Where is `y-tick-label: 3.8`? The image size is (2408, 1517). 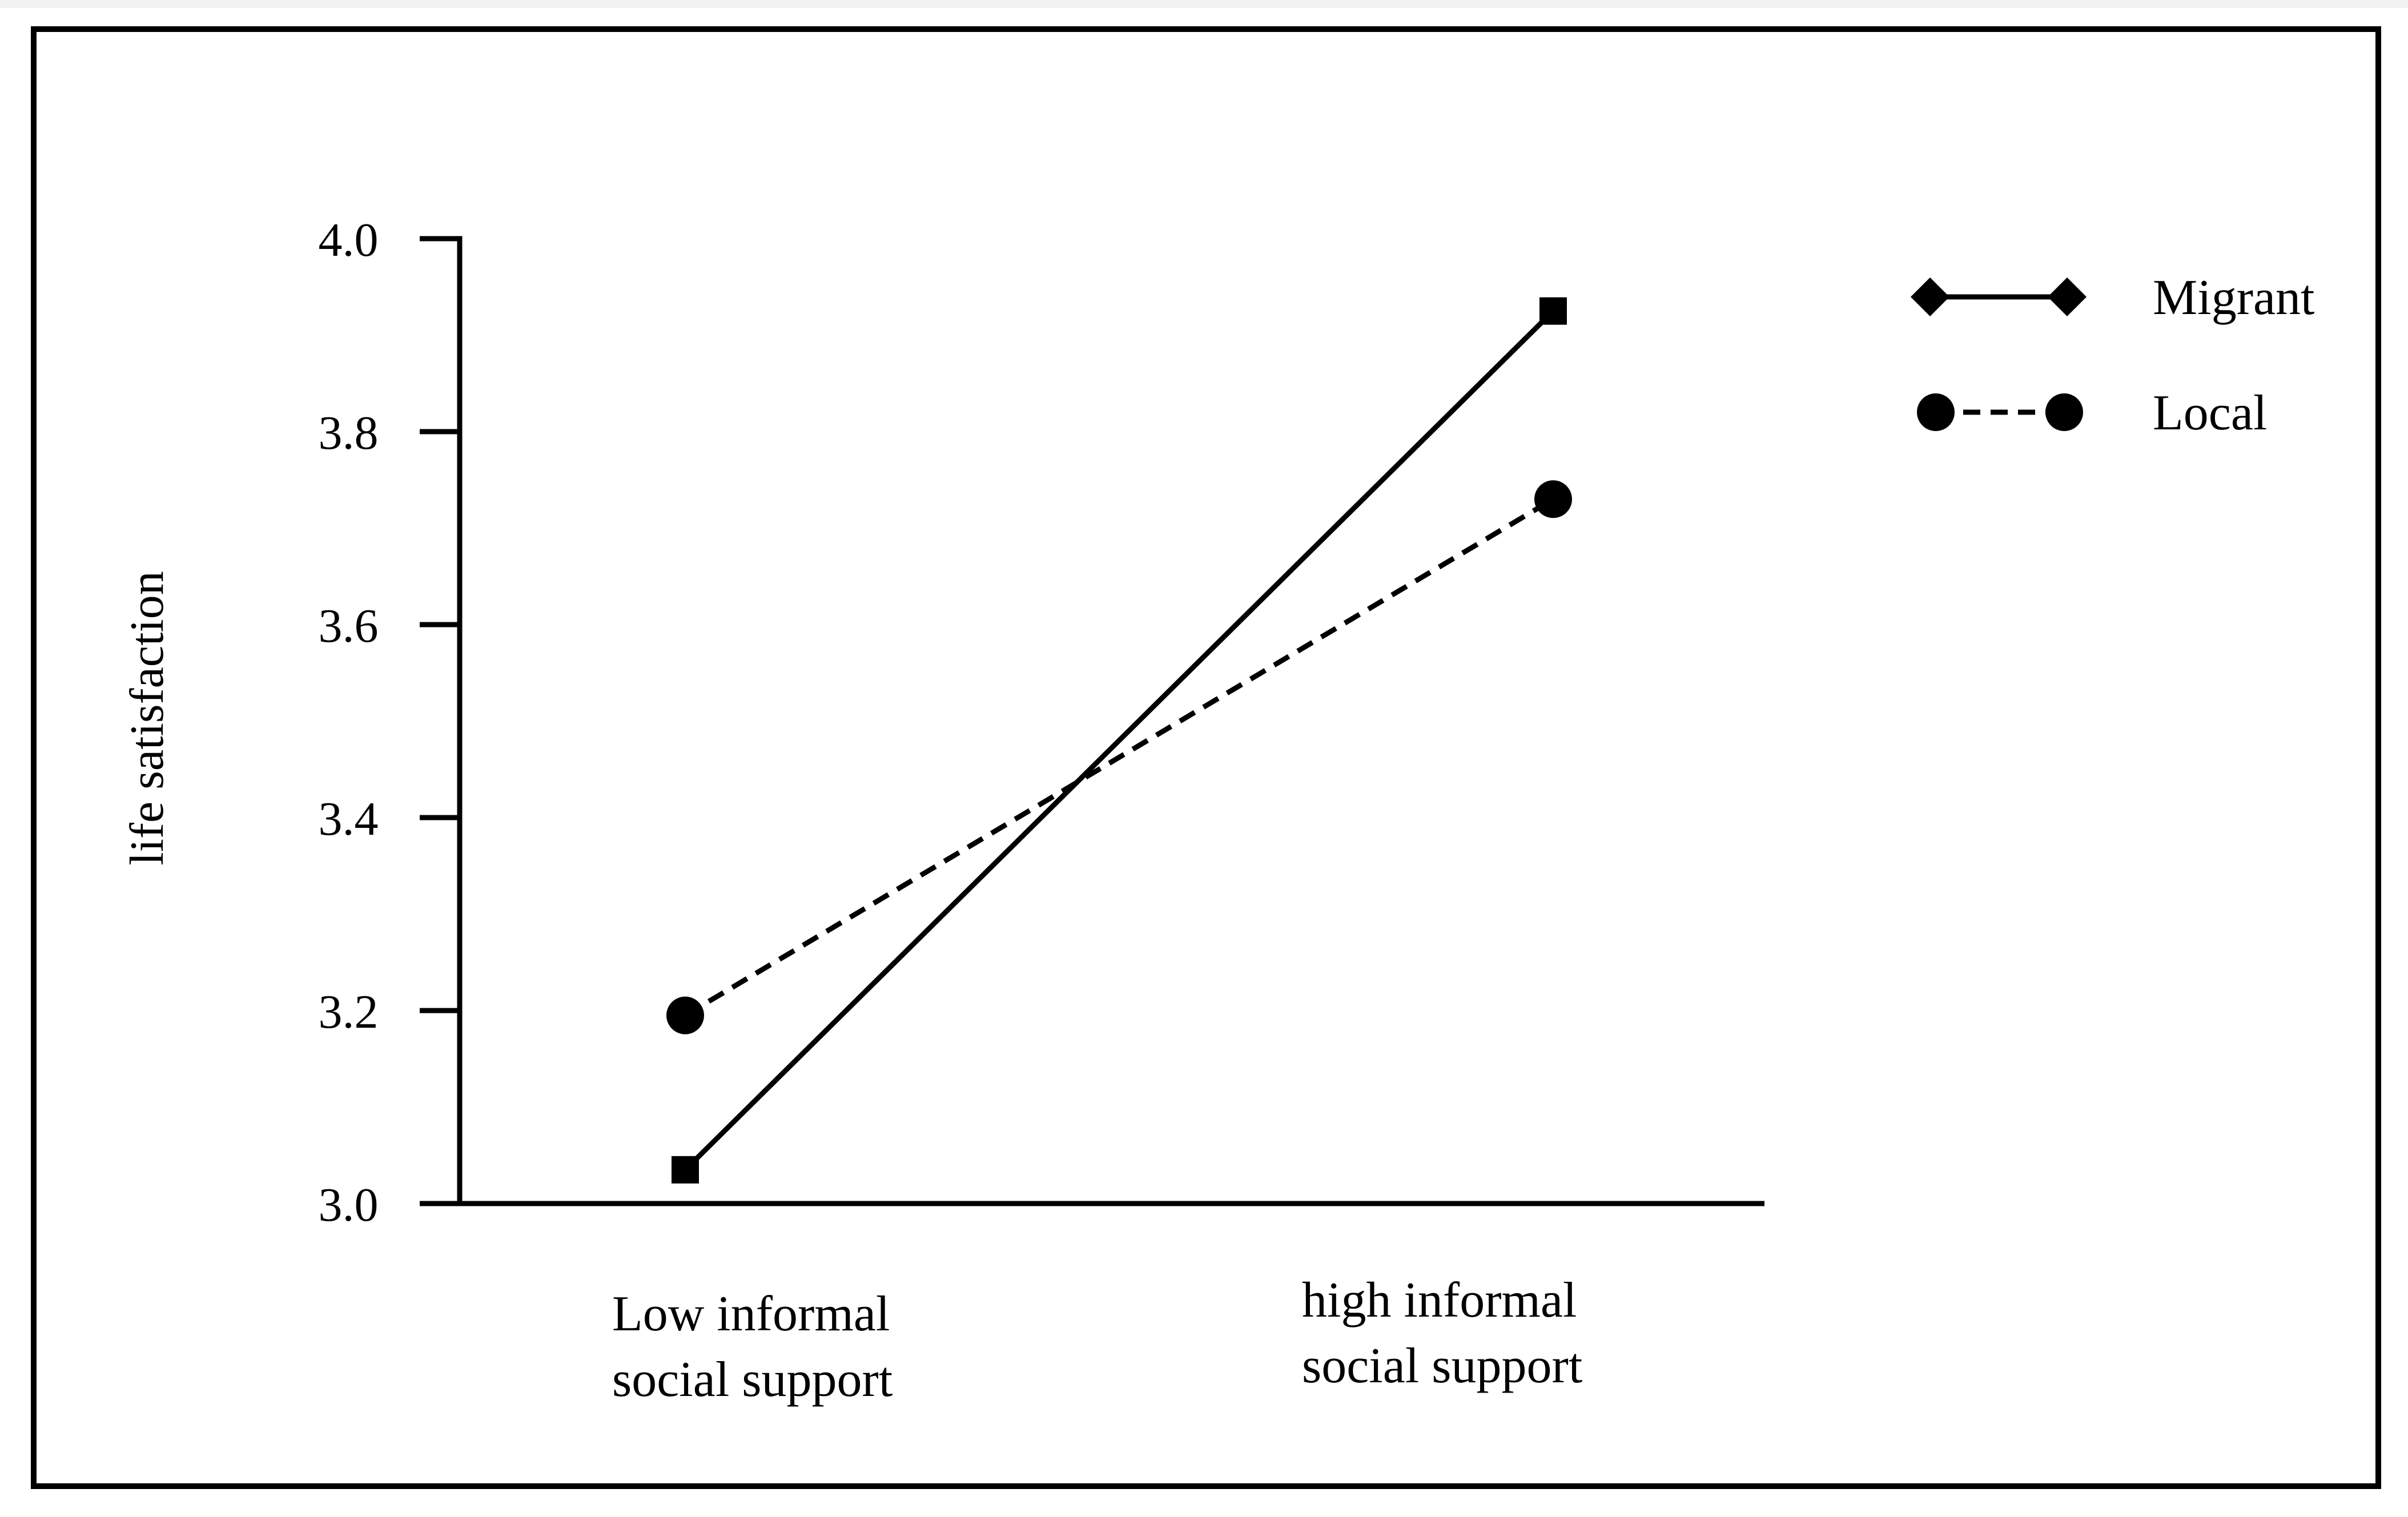 y-tick-label: 3.8 is located at coordinates (349, 433).